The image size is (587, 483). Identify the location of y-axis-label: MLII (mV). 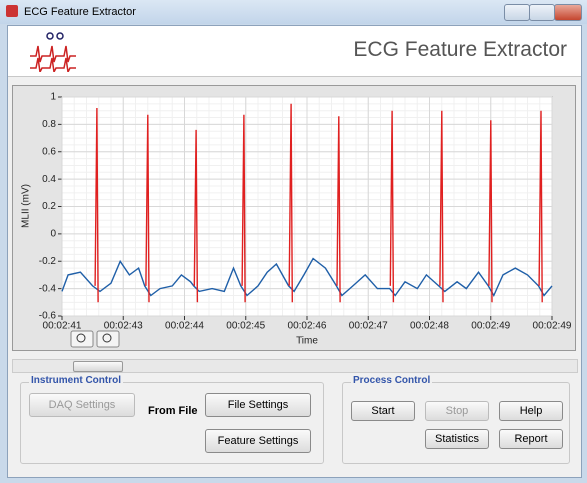
(26, 206).